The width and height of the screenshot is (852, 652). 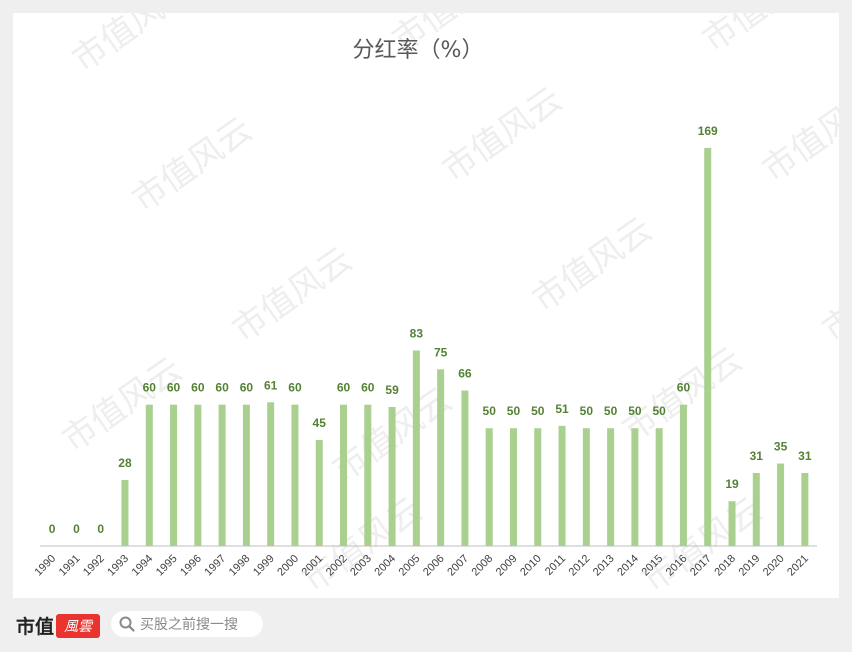 What do you see at coordinates (35, 627) in the screenshot?
I see `logo-text: 市值` at bounding box center [35, 627].